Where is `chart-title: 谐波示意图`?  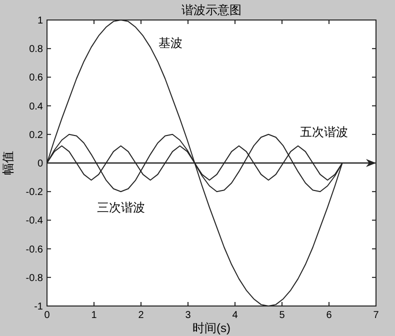 chart-title: 谐波示意图 is located at coordinates (212, 10).